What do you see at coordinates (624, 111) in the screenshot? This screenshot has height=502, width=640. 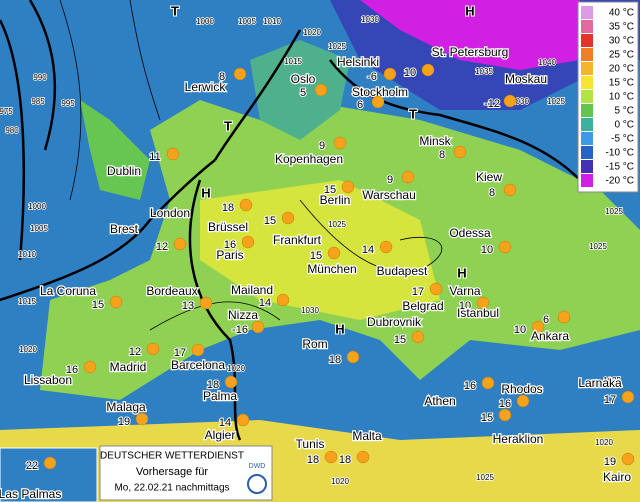 I see `legend-label: 5 °C` at bounding box center [624, 111].